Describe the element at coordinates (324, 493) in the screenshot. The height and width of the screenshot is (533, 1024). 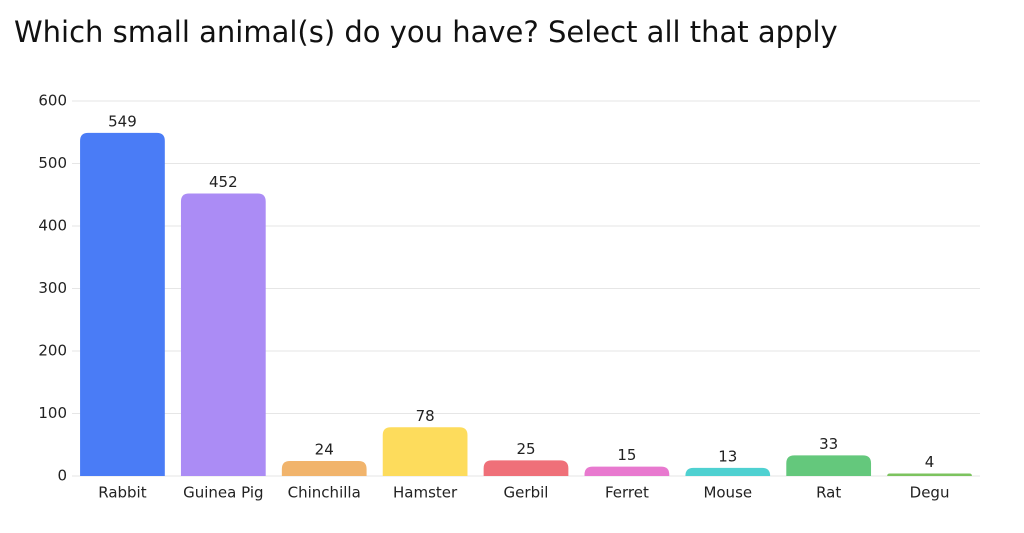
I see `x-tick-label: Chinchilla` at that location.